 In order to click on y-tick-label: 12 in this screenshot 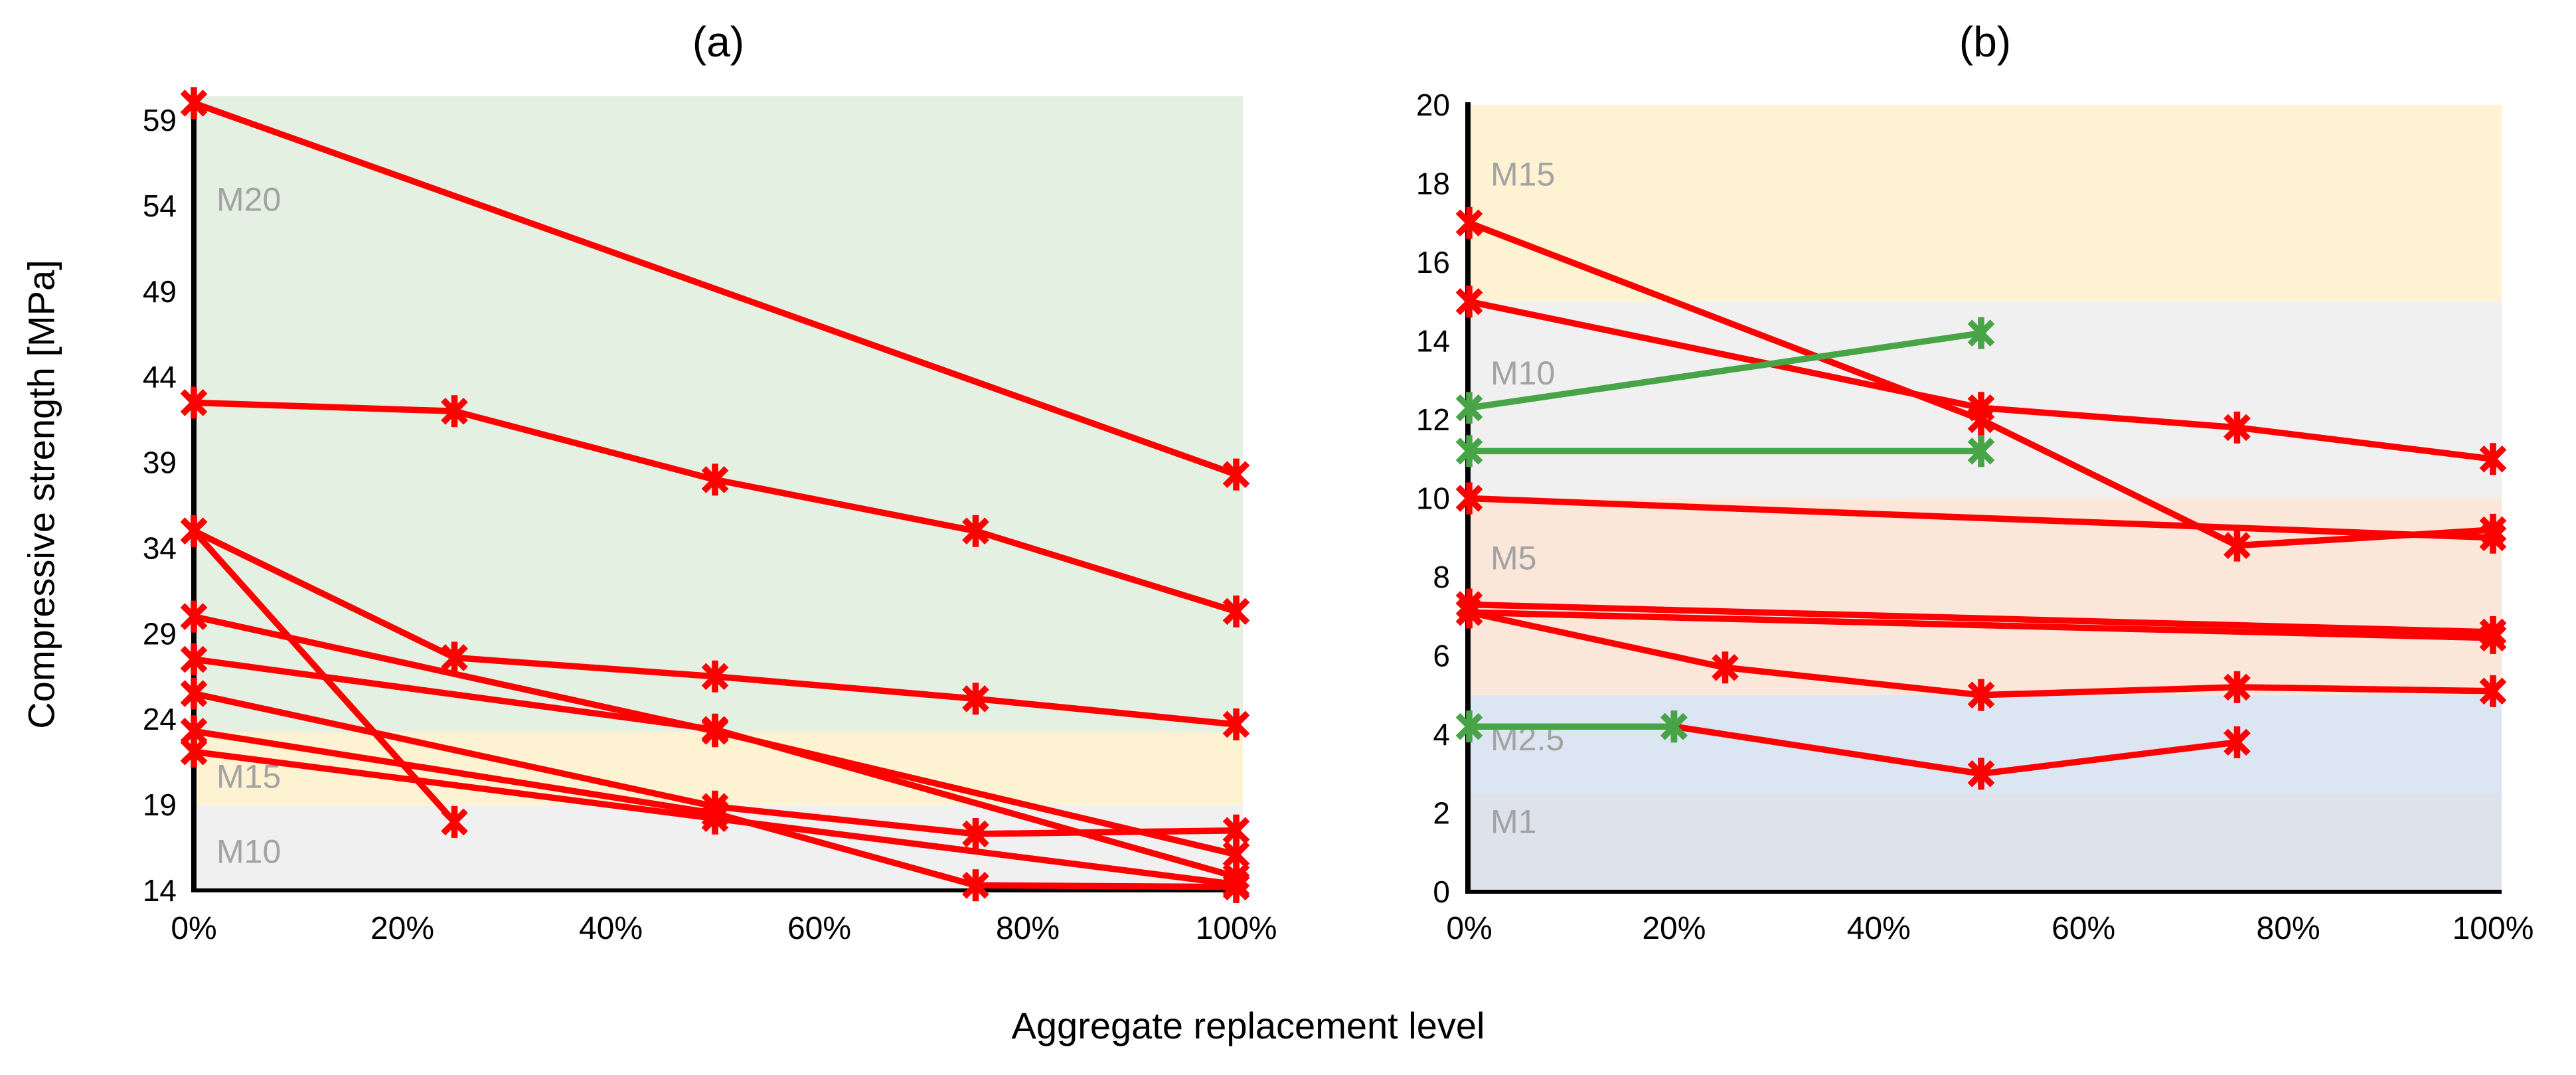, I will do `click(1433, 419)`.